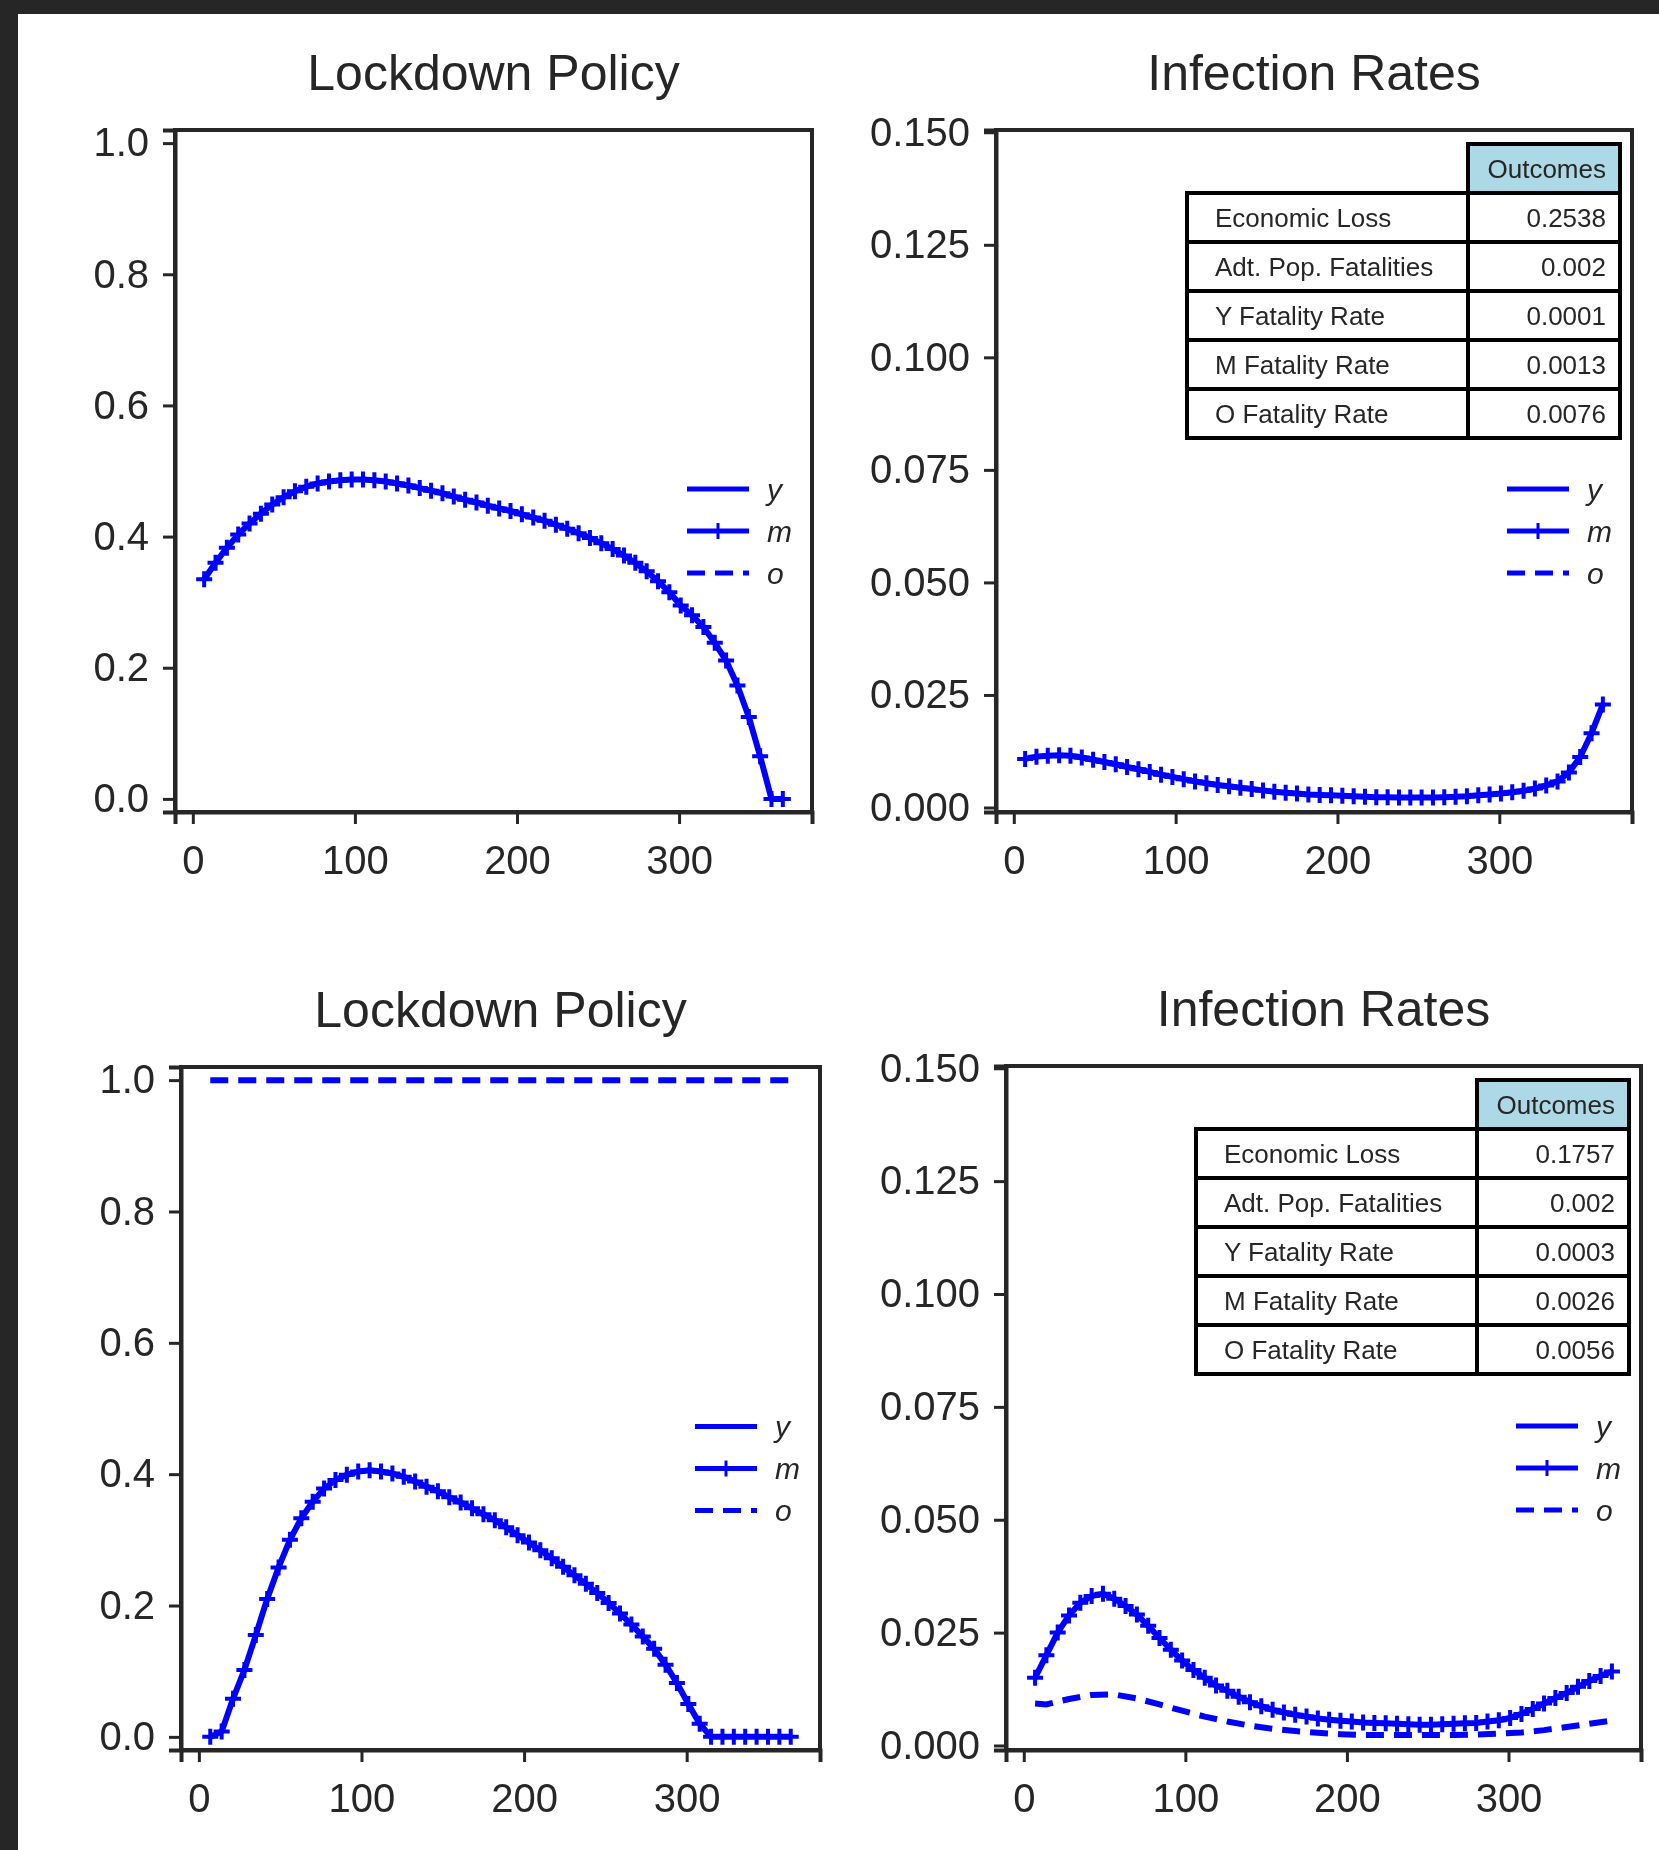 Image resolution: width=1659 pixels, height=1850 pixels. Describe the element at coordinates (1575, 1349) in the screenshot. I see `annotation: 0.0056` at that location.